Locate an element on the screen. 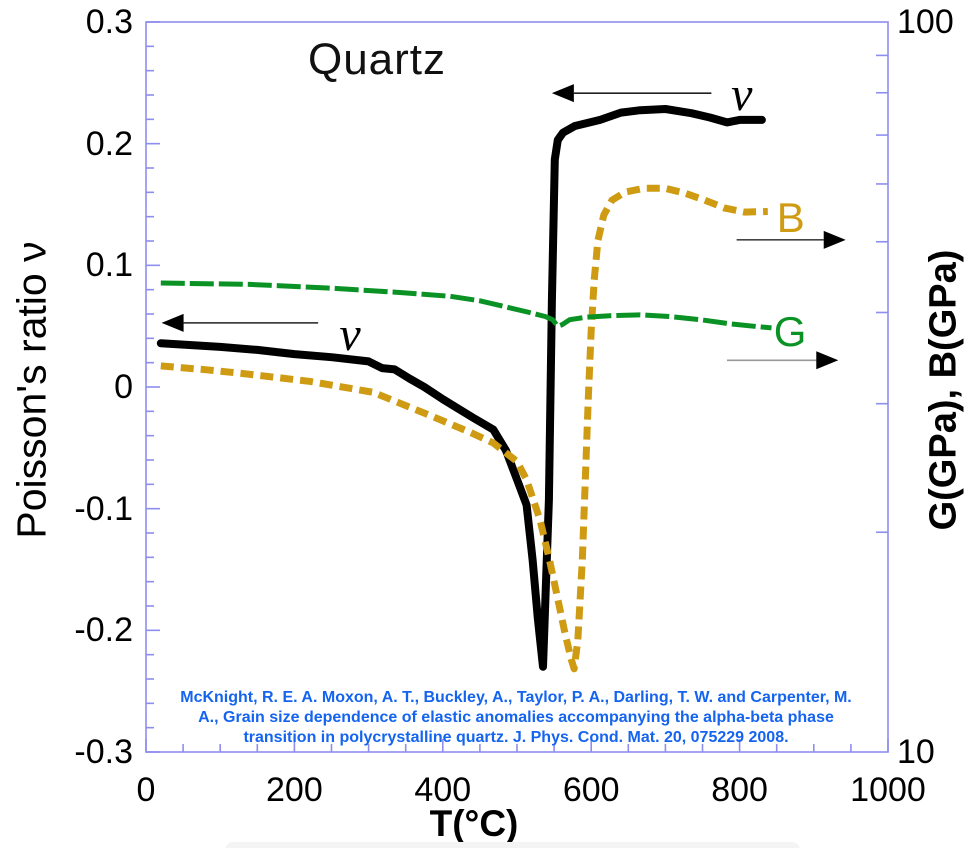  x-tick-label: 0 is located at coordinates (146, 790).